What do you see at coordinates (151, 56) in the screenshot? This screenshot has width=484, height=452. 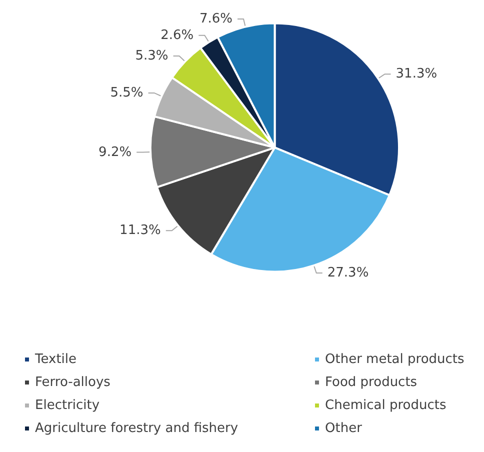 I see `data-label: 5.3%` at bounding box center [151, 56].